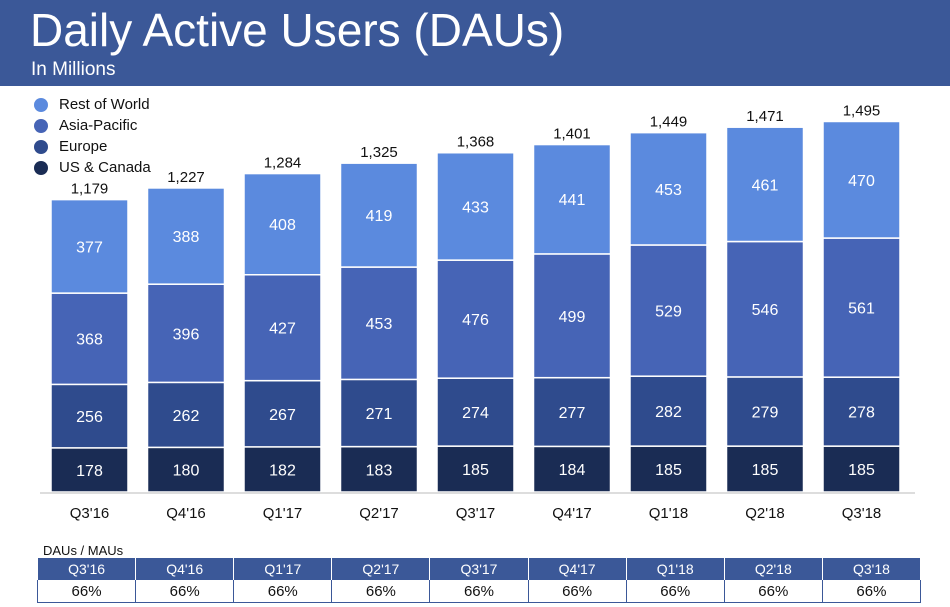  I want to click on segment-label-asia-pacific: 546, so click(765, 310).